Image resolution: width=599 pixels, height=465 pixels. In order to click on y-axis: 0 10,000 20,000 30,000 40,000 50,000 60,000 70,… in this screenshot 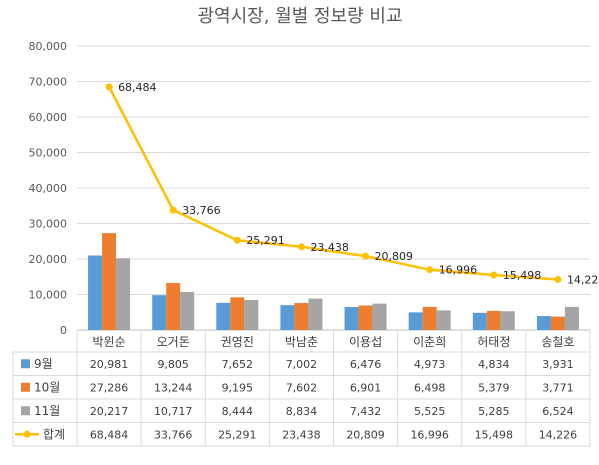, I will do `click(48, 188)`.